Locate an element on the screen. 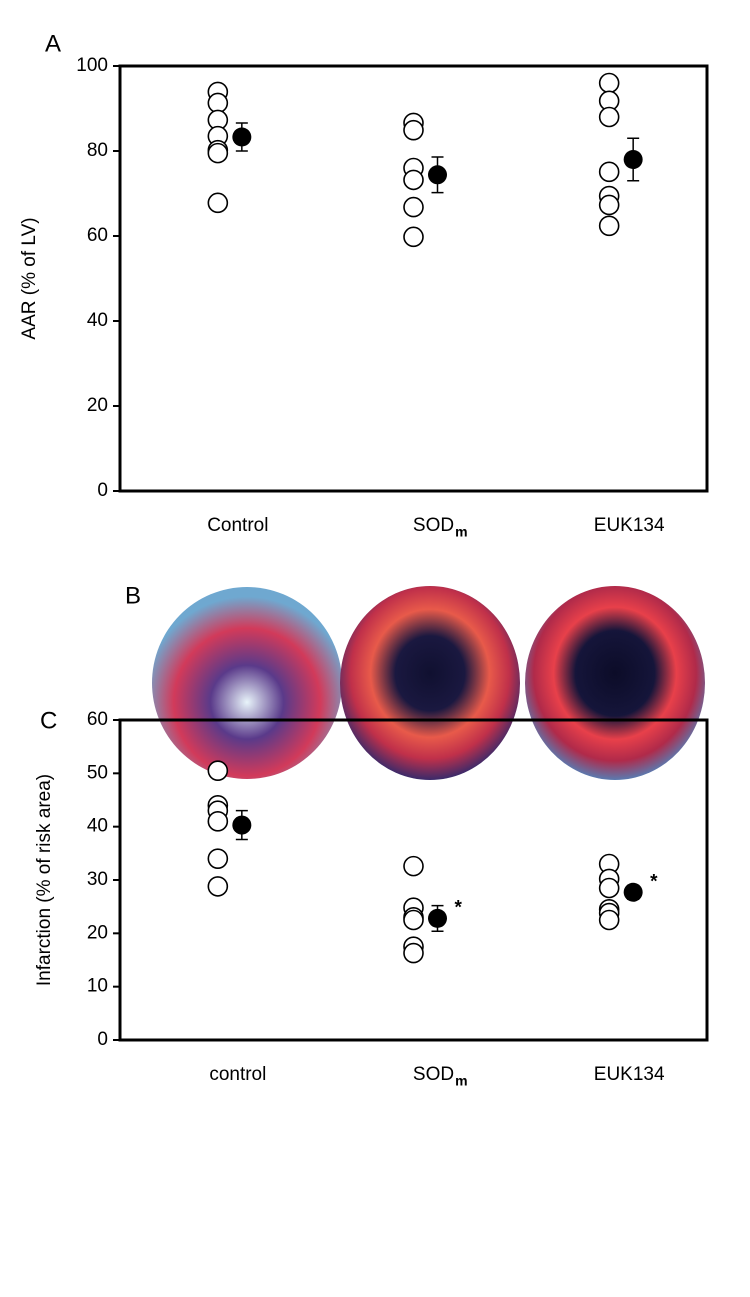  y-tick-label: 50 is located at coordinates (97, 772).